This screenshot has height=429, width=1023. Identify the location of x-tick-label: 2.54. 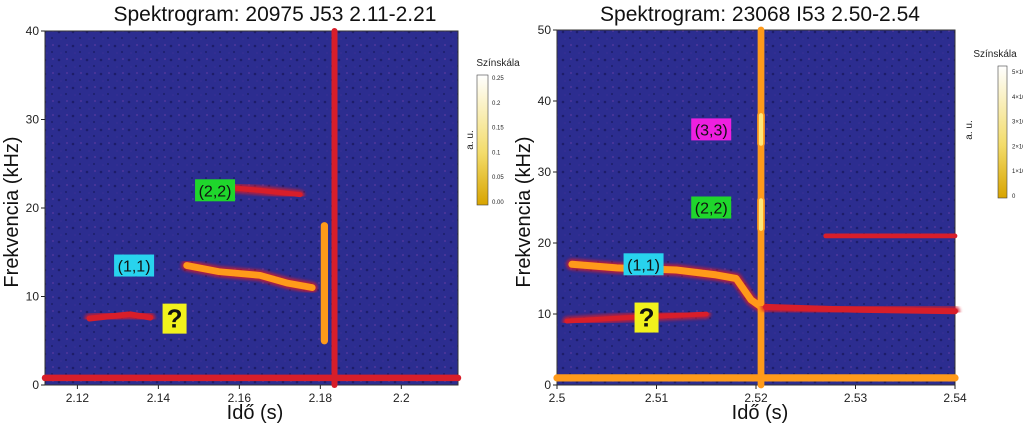
(955, 398).